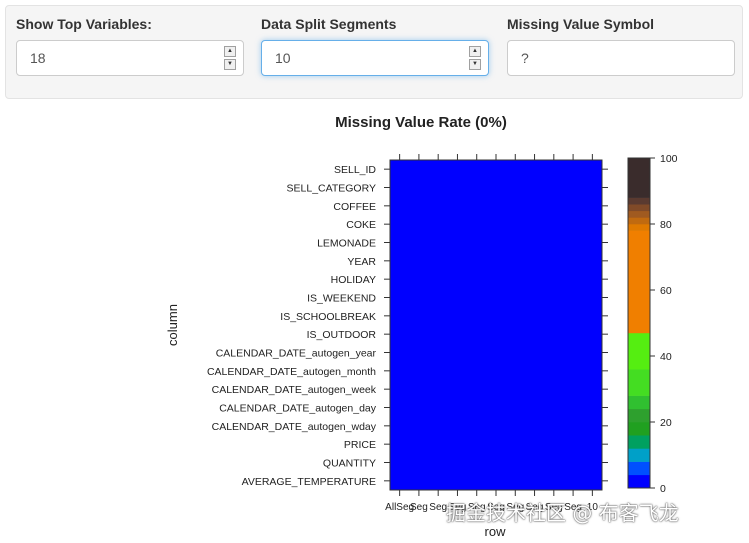  I want to click on y-tick-label: CALENDAR_DATE_autogen_wday, so click(294, 427).